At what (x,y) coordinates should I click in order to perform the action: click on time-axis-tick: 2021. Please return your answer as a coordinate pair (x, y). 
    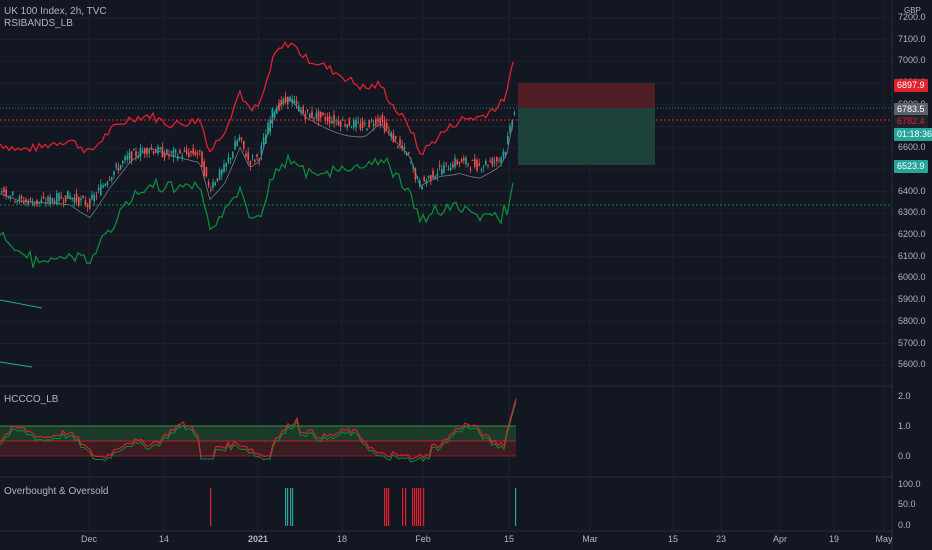
    Looking at the image, I should click on (258, 539).